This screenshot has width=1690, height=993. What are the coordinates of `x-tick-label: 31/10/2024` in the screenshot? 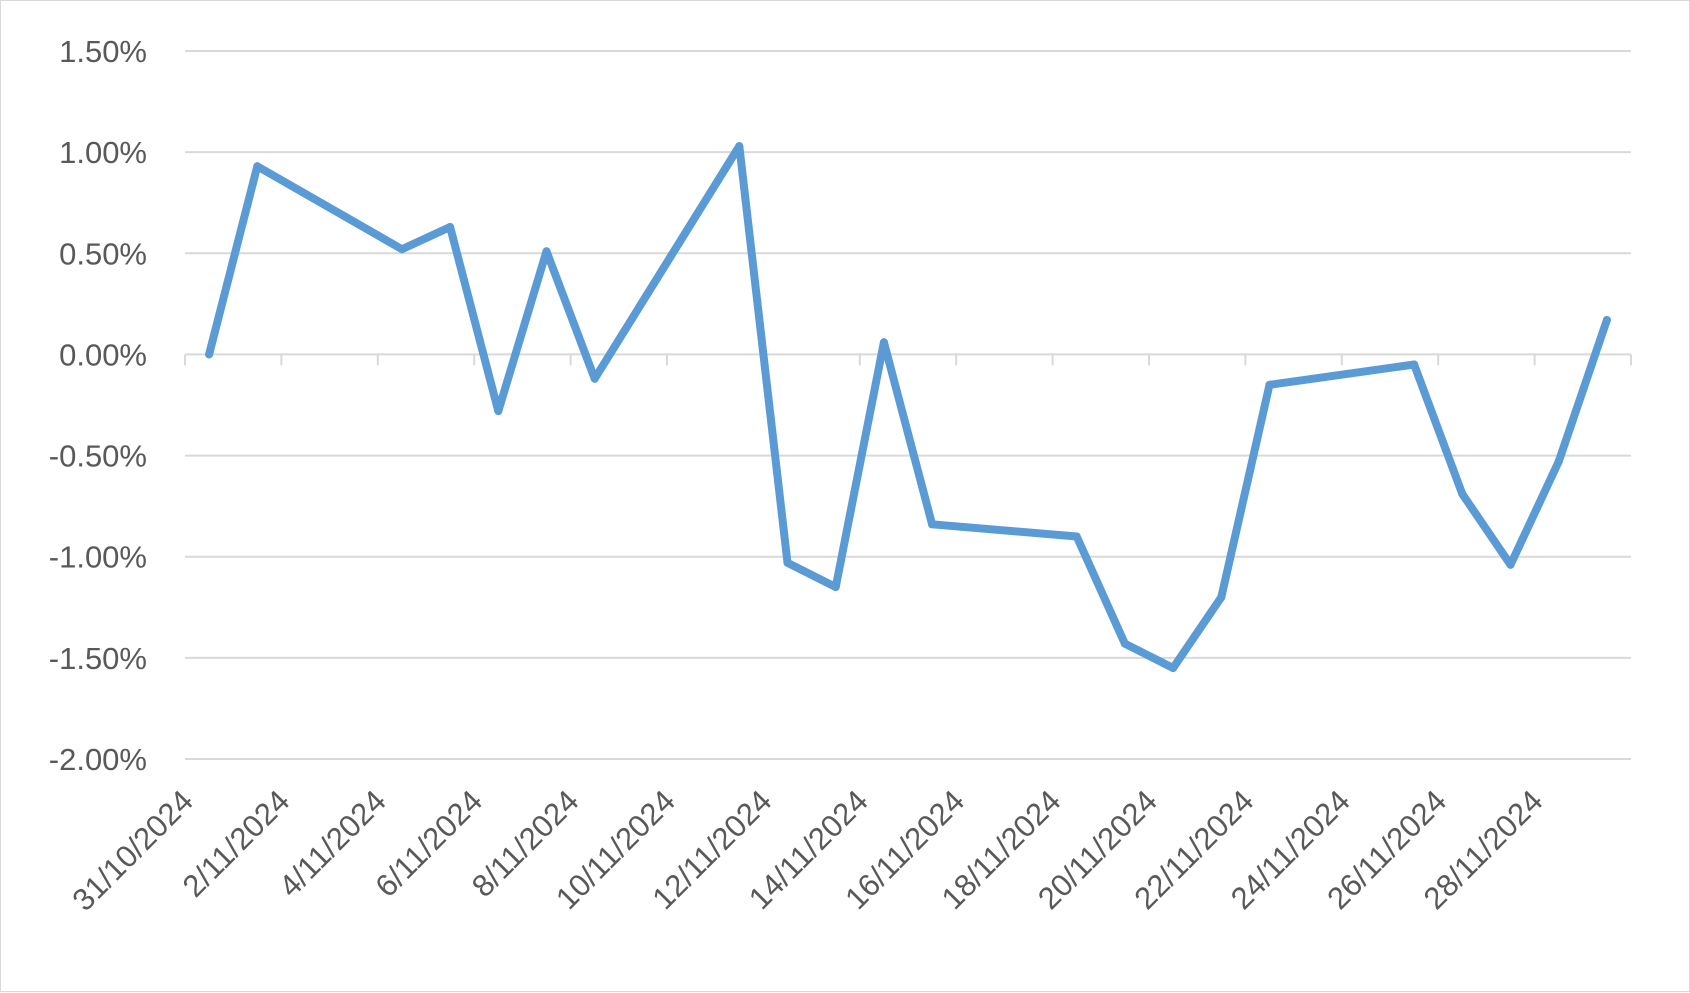 It's located at (132, 850).